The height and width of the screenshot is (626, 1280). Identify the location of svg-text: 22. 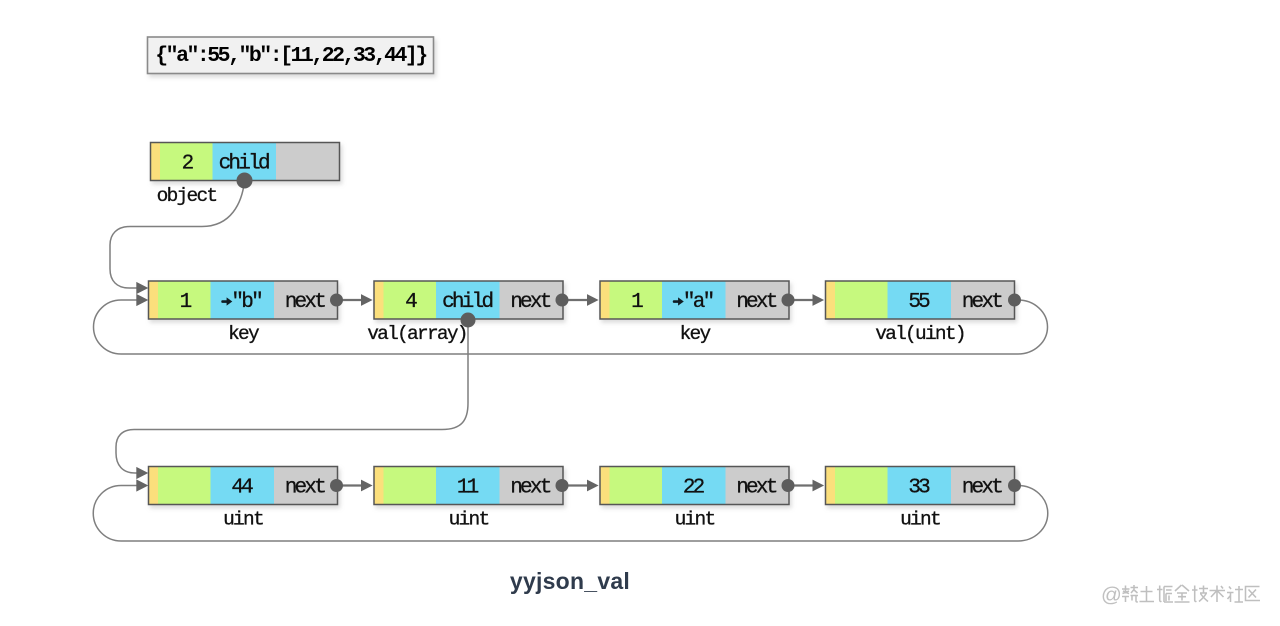
(694, 488).